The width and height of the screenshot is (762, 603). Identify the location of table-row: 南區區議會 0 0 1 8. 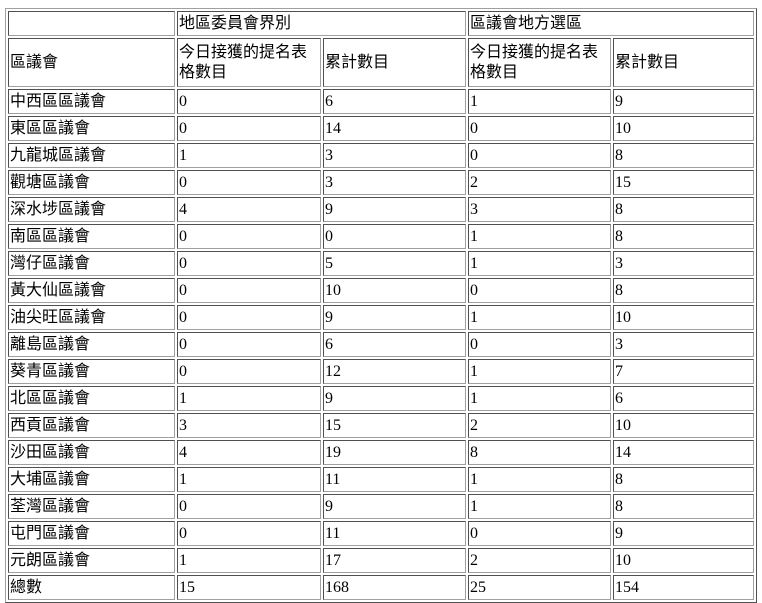
(381, 236).